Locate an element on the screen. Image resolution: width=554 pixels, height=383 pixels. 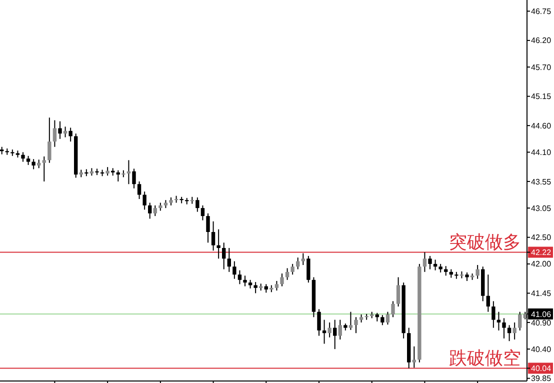
y-tick-label: 40.04 is located at coordinates (541, 369).